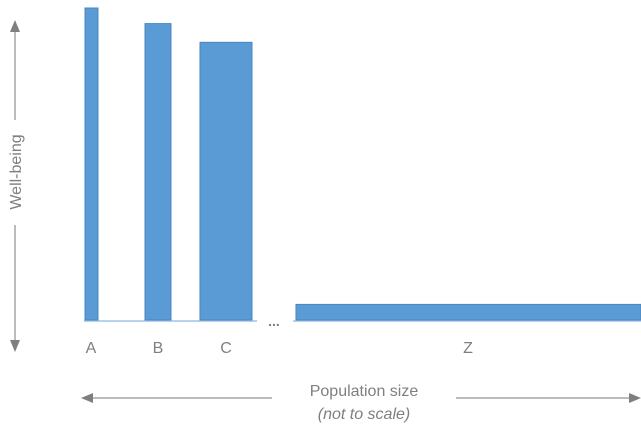 The image size is (641, 429). What do you see at coordinates (364, 414) in the screenshot?
I see `x-axis-note: (not to scale)` at bounding box center [364, 414].